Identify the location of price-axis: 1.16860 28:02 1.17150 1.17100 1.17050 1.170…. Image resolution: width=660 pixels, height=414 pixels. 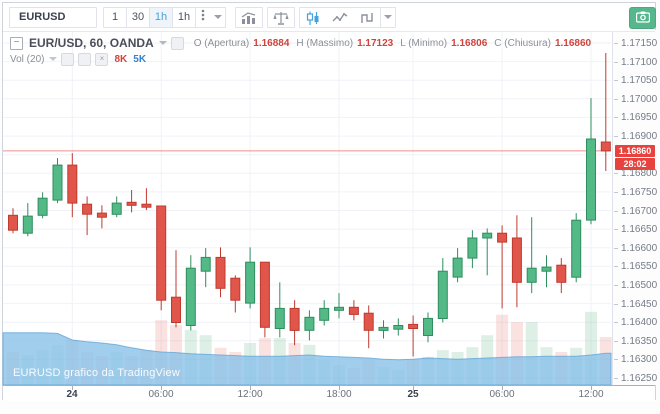
(635, 207).